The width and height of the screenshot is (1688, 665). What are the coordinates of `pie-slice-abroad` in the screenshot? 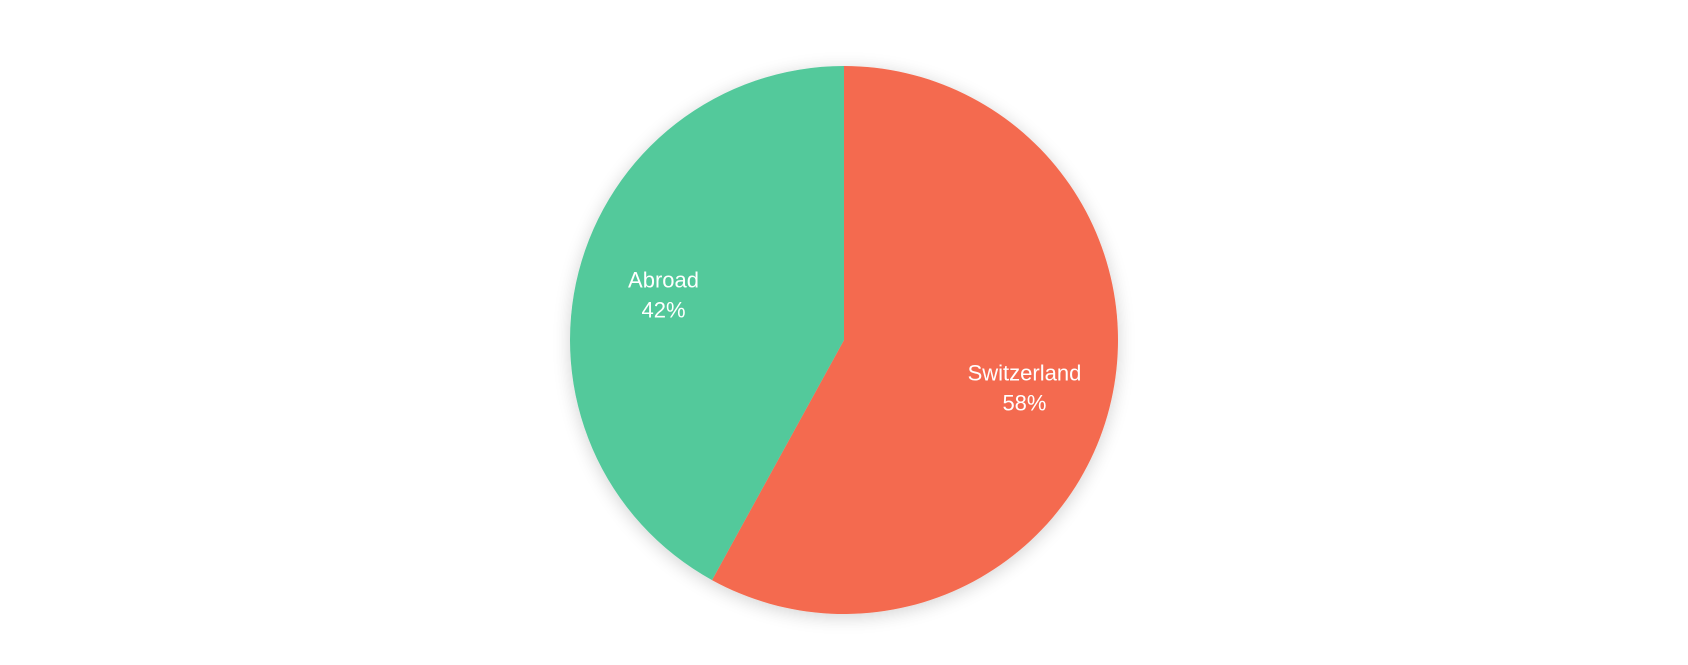 It's located at (707, 323).